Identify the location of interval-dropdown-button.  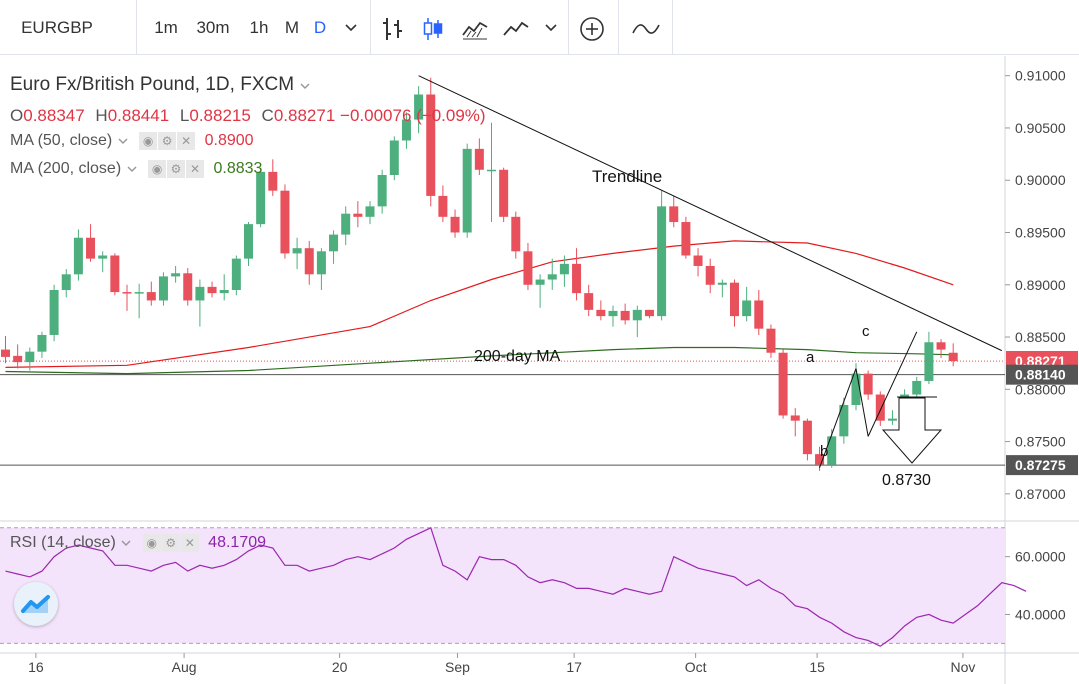
(351, 27).